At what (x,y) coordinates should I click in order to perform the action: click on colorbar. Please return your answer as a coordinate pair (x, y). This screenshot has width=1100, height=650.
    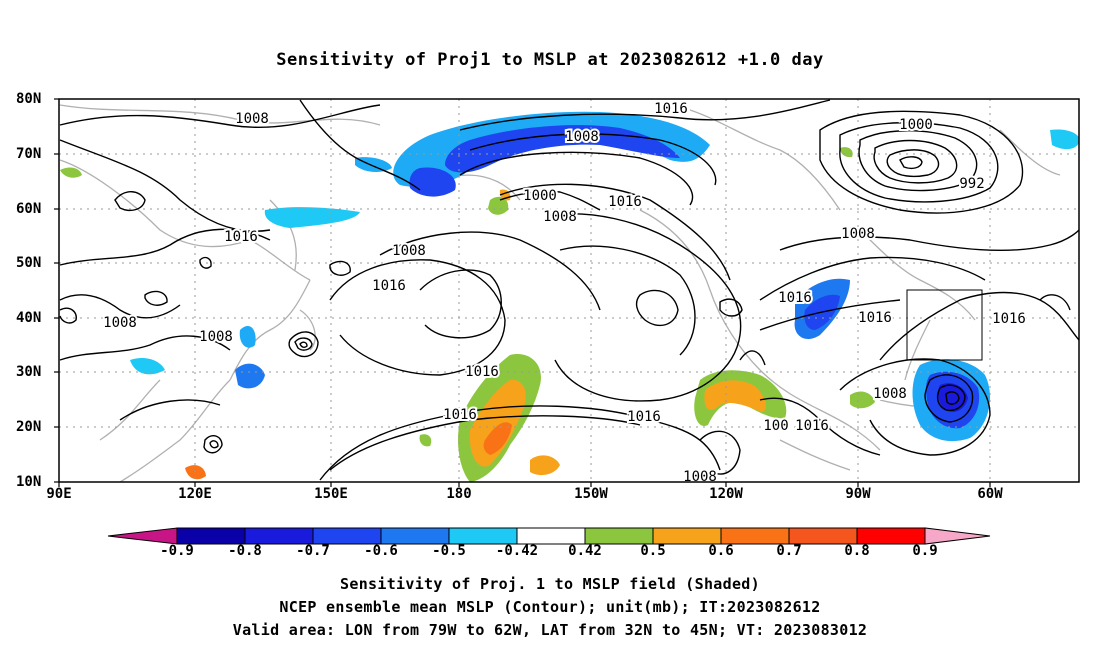
    Looking at the image, I should click on (549, 536).